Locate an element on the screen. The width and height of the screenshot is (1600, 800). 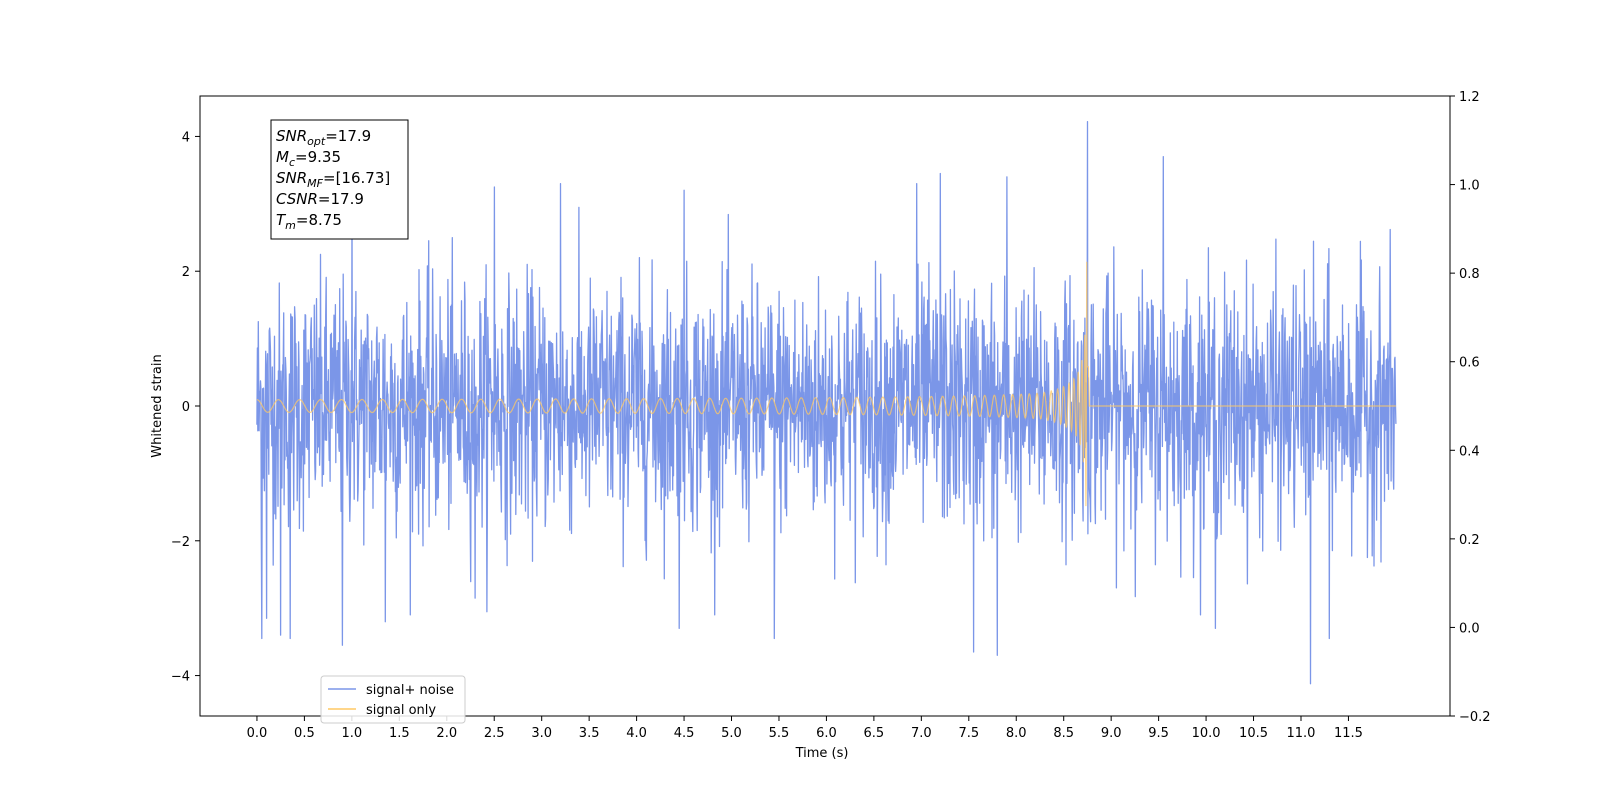
x-tick-label: 0.0 is located at coordinates (257, 733).